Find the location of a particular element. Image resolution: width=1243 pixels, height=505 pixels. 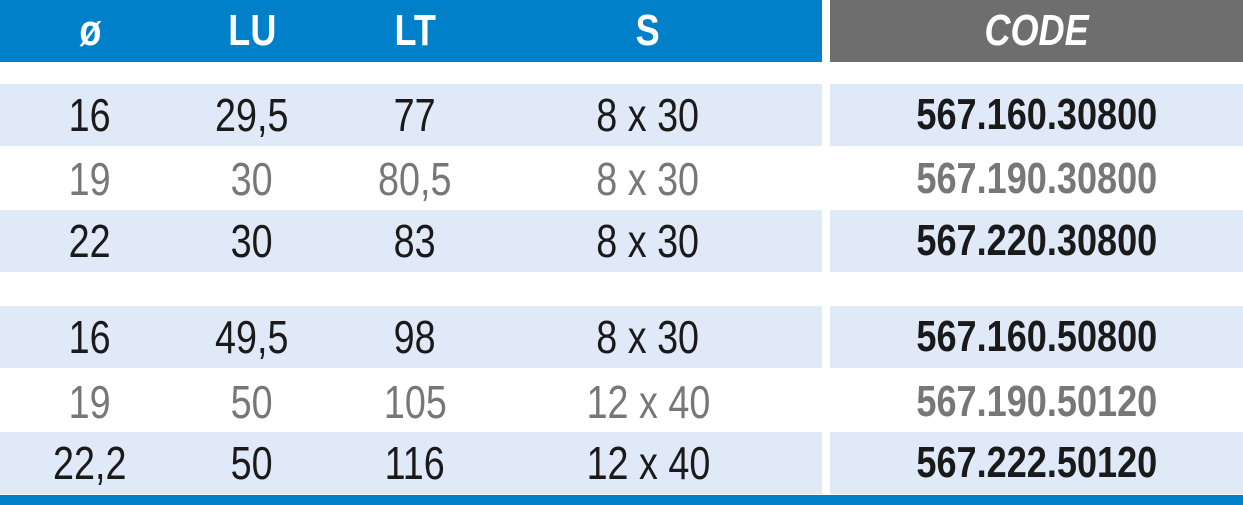

cell-code: 567.160.50800 is located at coordinates (1036, 336).